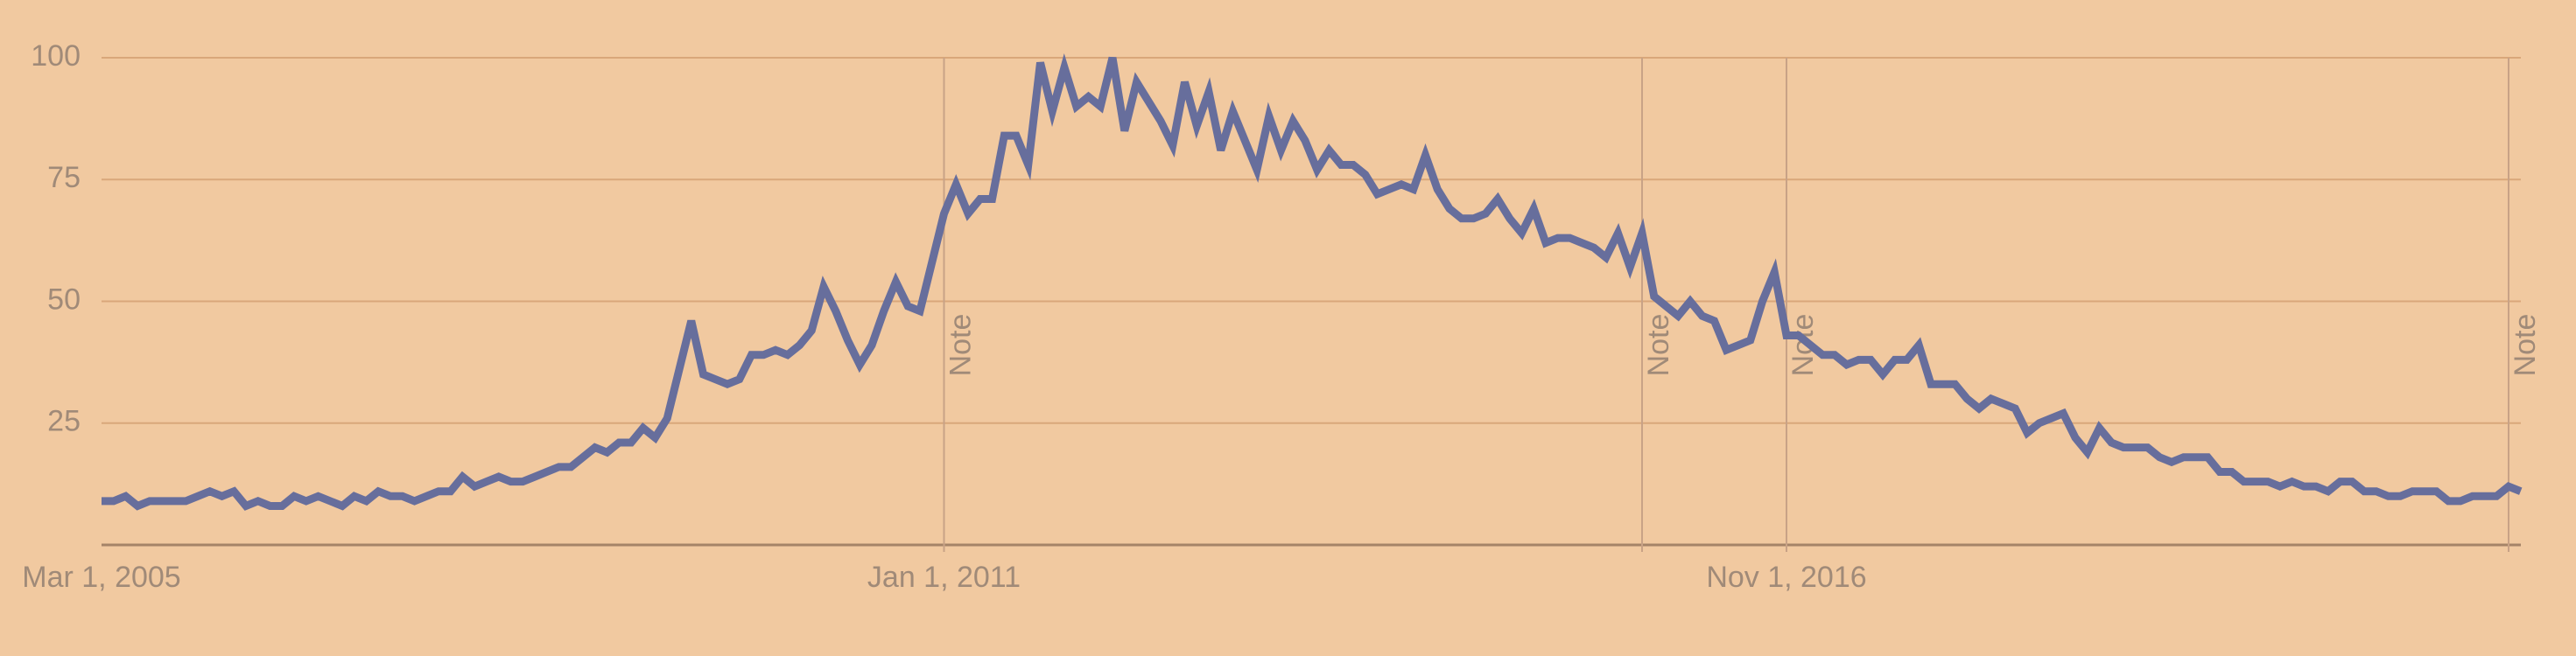 The width and height of the screenshot is (2576, 656). I want to click on y-tick-label: 100, so click(56, 56).